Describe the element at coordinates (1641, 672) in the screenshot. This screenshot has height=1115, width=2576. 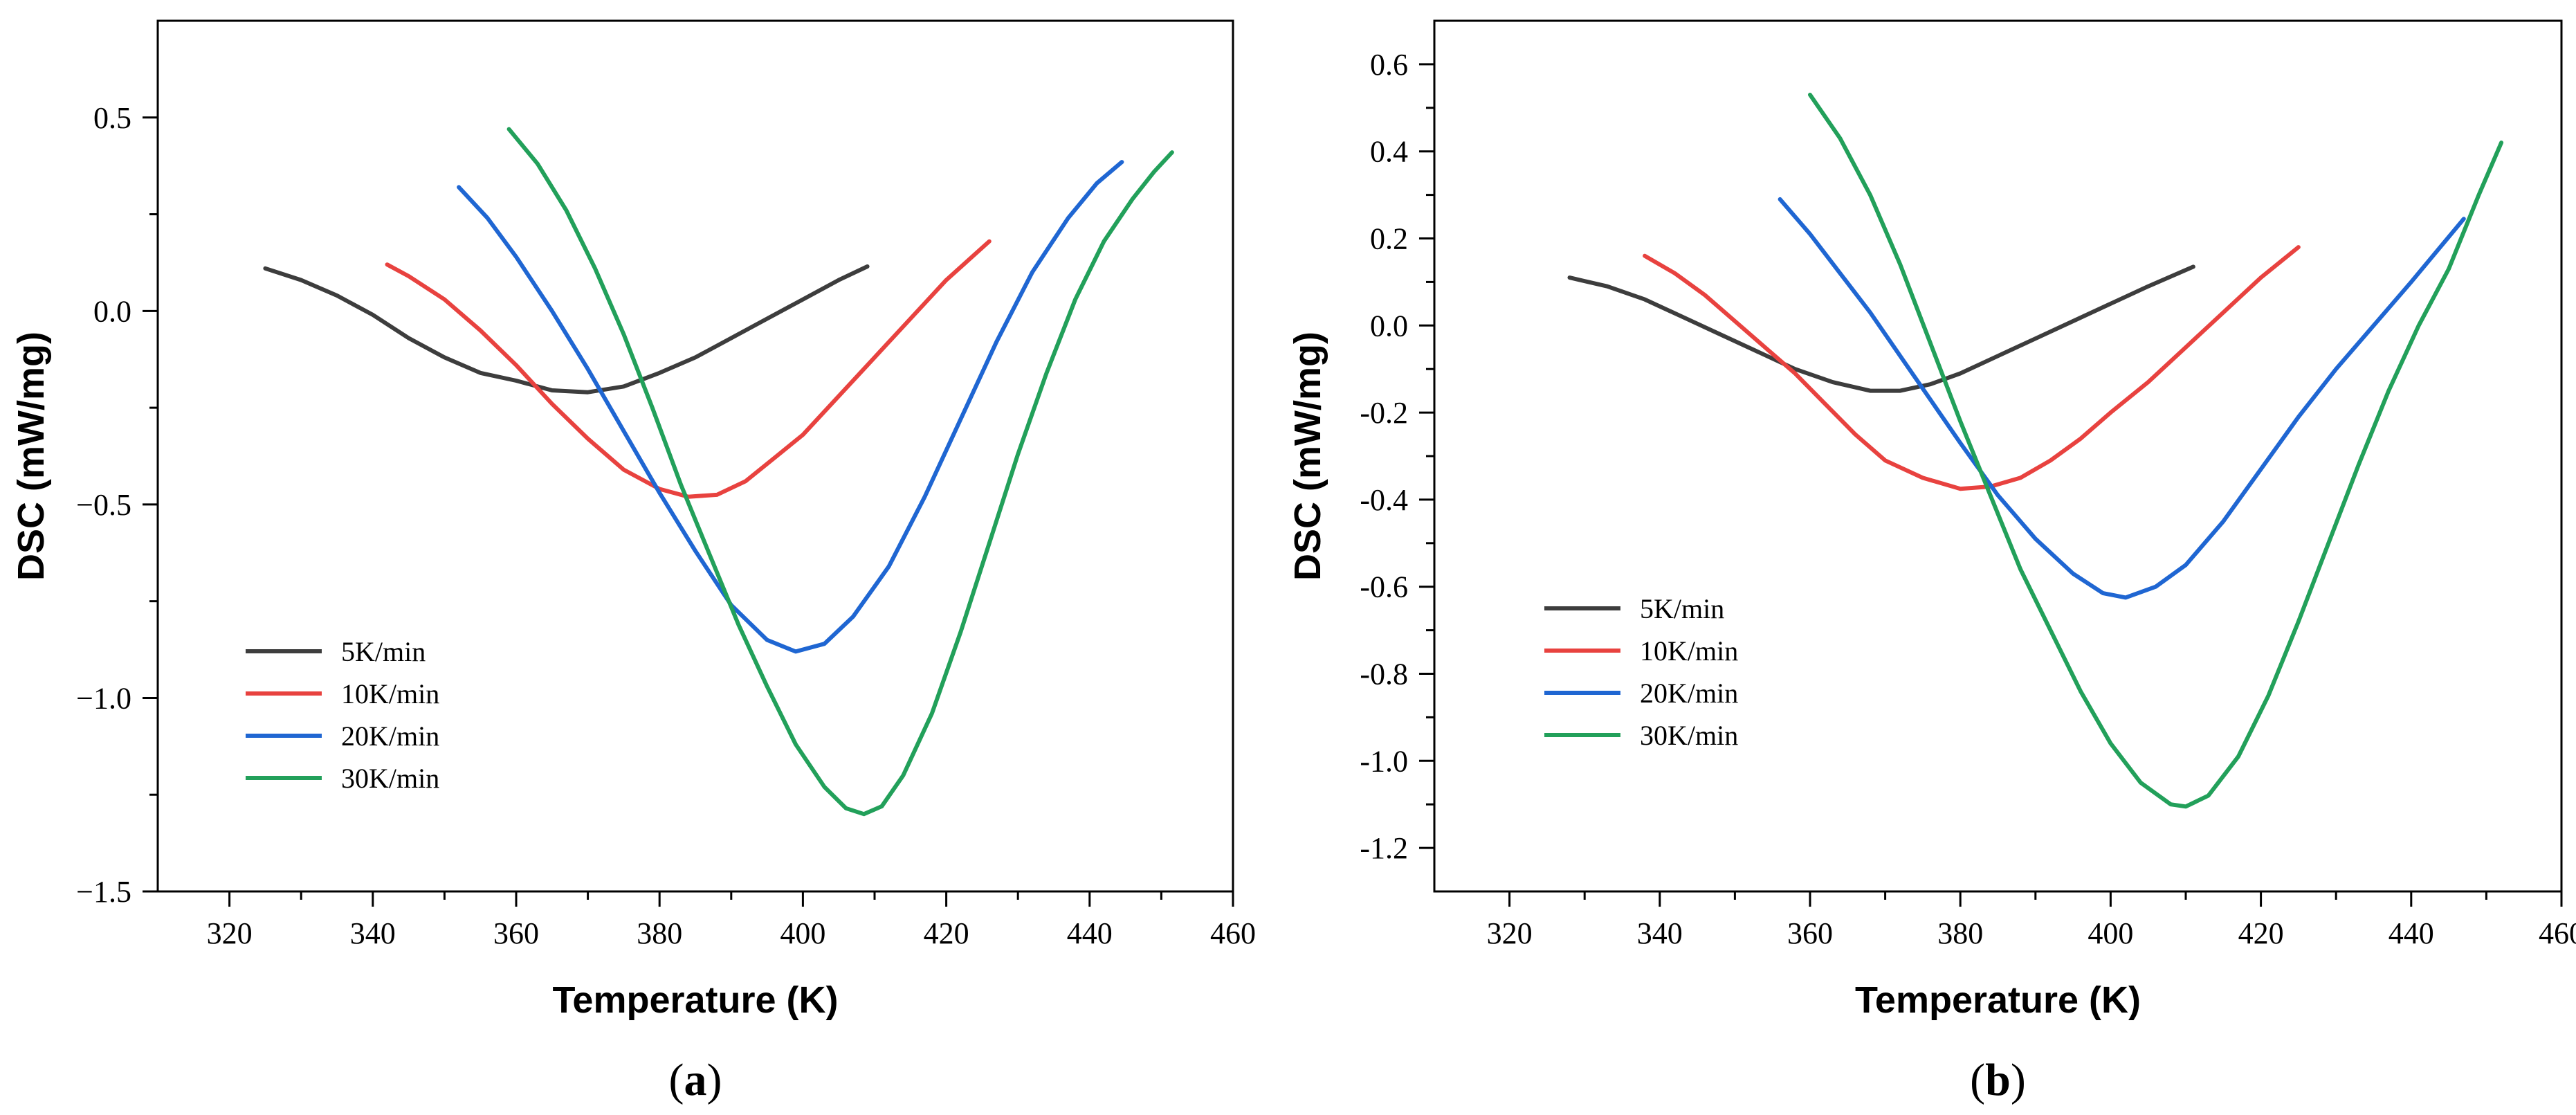
I see `panel-b-legend: 5K/min 10K/min 20K/min 30K/min` at that location.